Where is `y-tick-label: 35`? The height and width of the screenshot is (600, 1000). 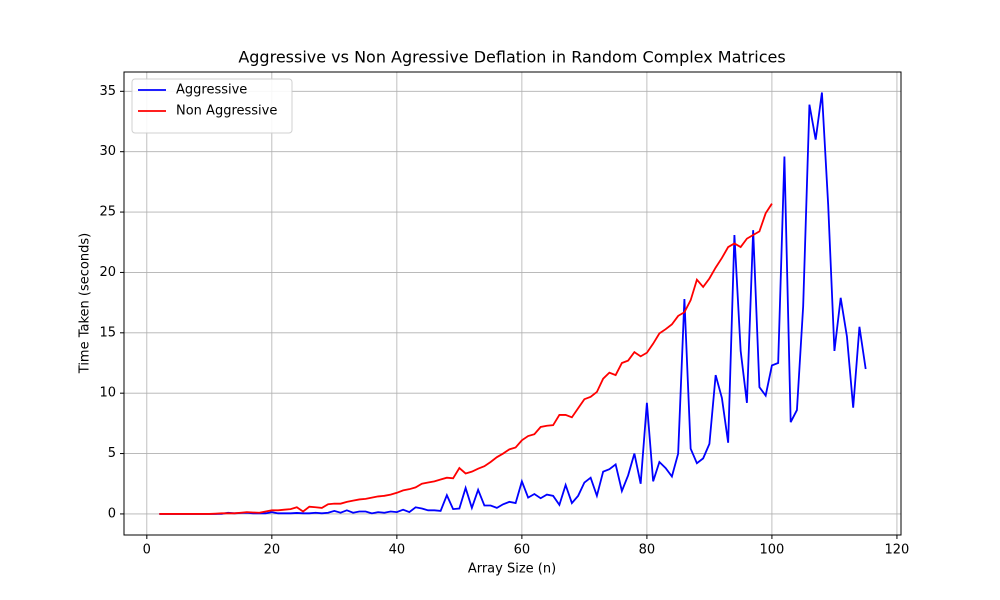
y-tick-label: 35 is located at coordinates (107, 91).